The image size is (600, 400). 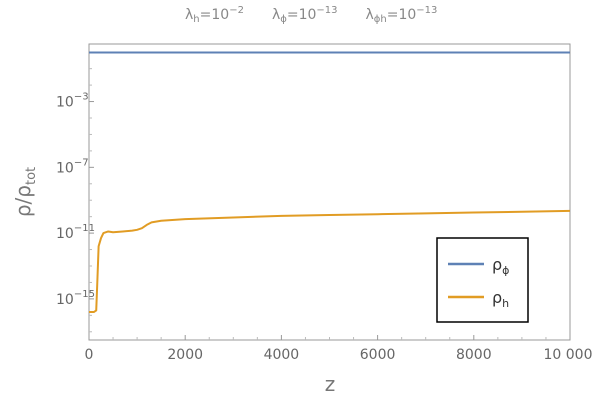 What do you see at coordinates (474, 355) in the screenshot?
I see `x-tick-label: 8000` at bounding box center [474, 355].